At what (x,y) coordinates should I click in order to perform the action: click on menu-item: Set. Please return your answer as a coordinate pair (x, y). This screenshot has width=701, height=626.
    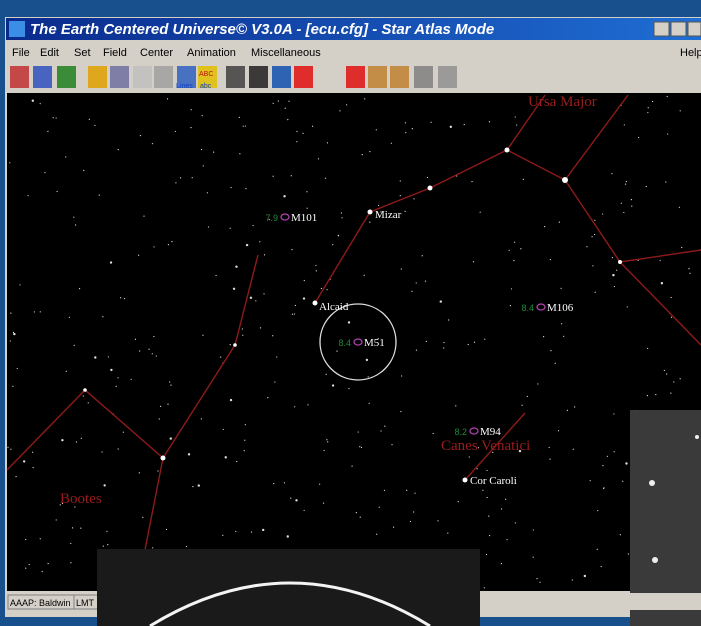
    Looking at the image, I should click on (82, 53).